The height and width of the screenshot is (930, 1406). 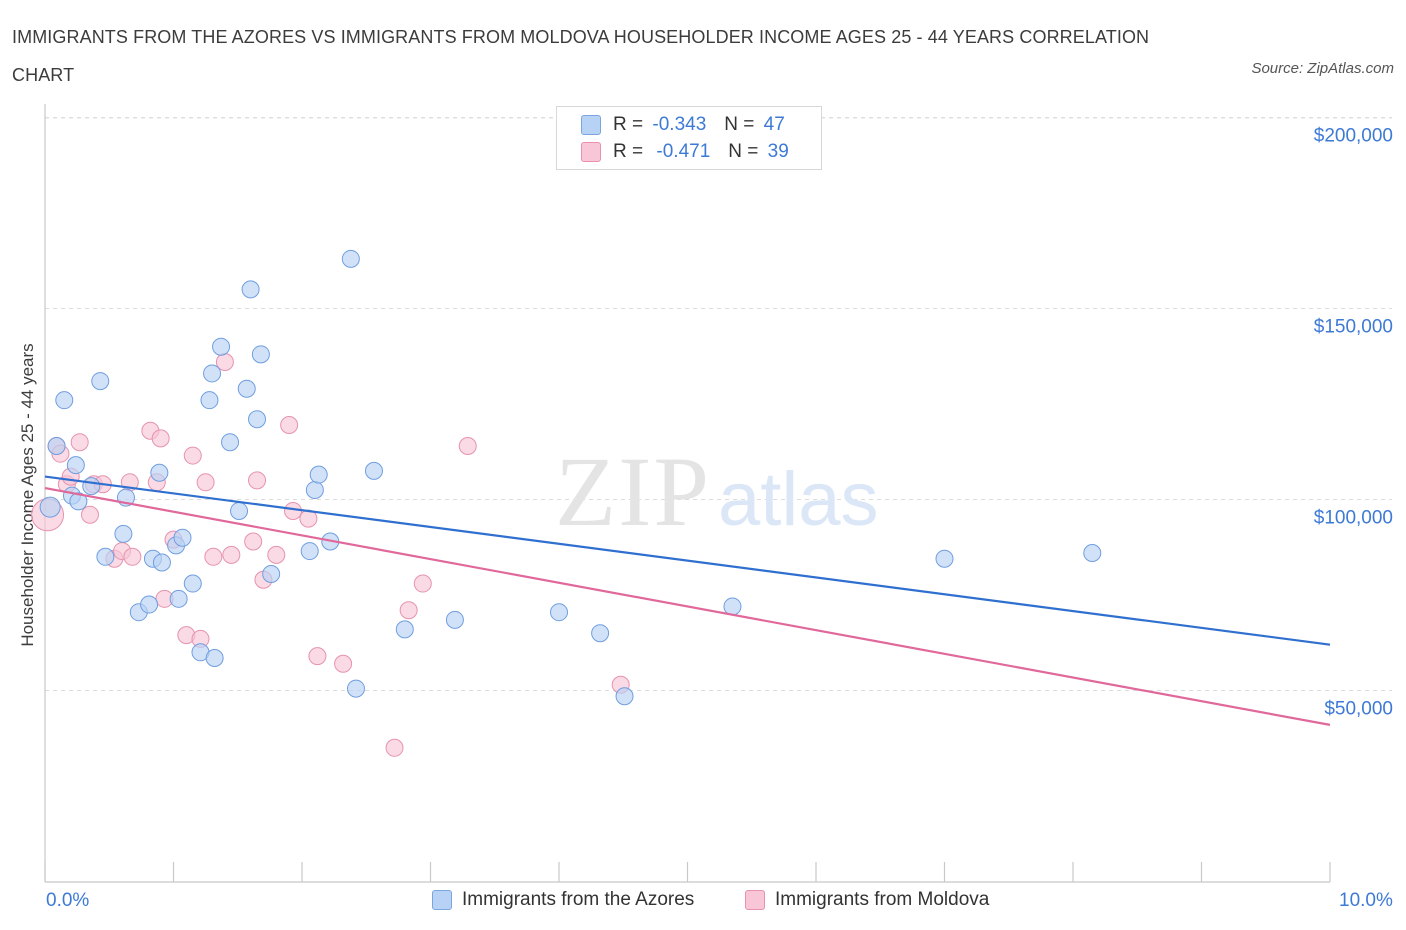 What do you see at coordinates (628, 151) in the screenshot?
I see `moldova-r-label: R =` at bounding box center [628, 151].